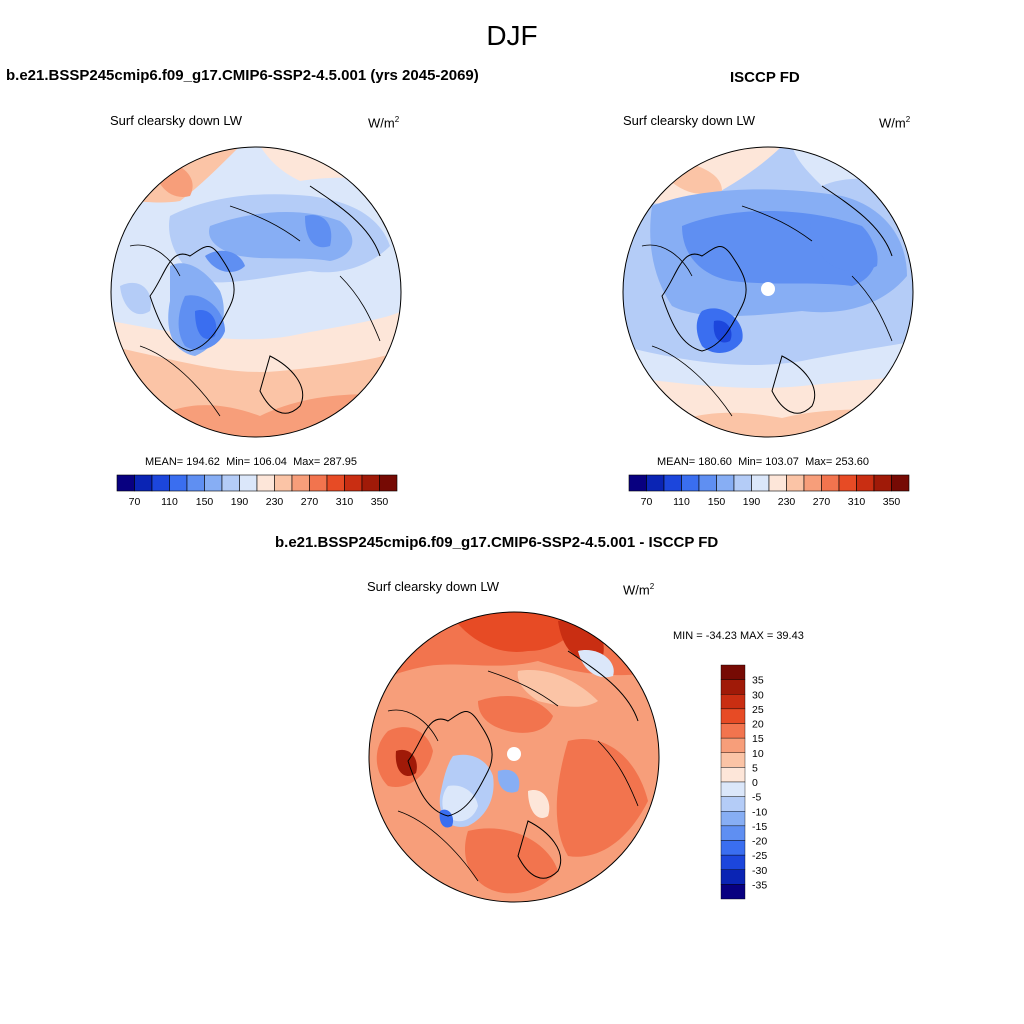  Describe the element at coordinates (676, 462) in the screenshot. I see `obs-mean-label: MEAN=` at that location.